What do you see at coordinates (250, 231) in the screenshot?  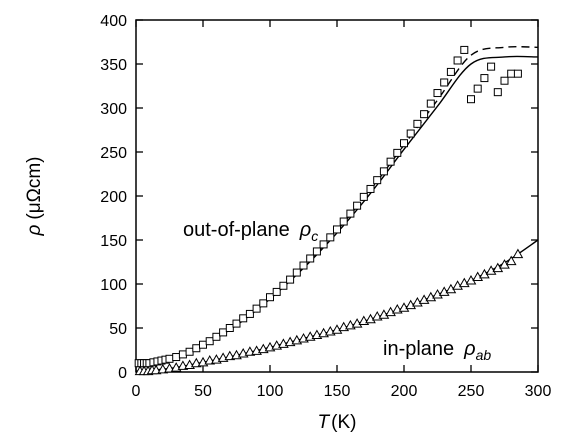 I see `annotation-out-of-plane: out-of-plane ρc` at bounding box center [250, 231].